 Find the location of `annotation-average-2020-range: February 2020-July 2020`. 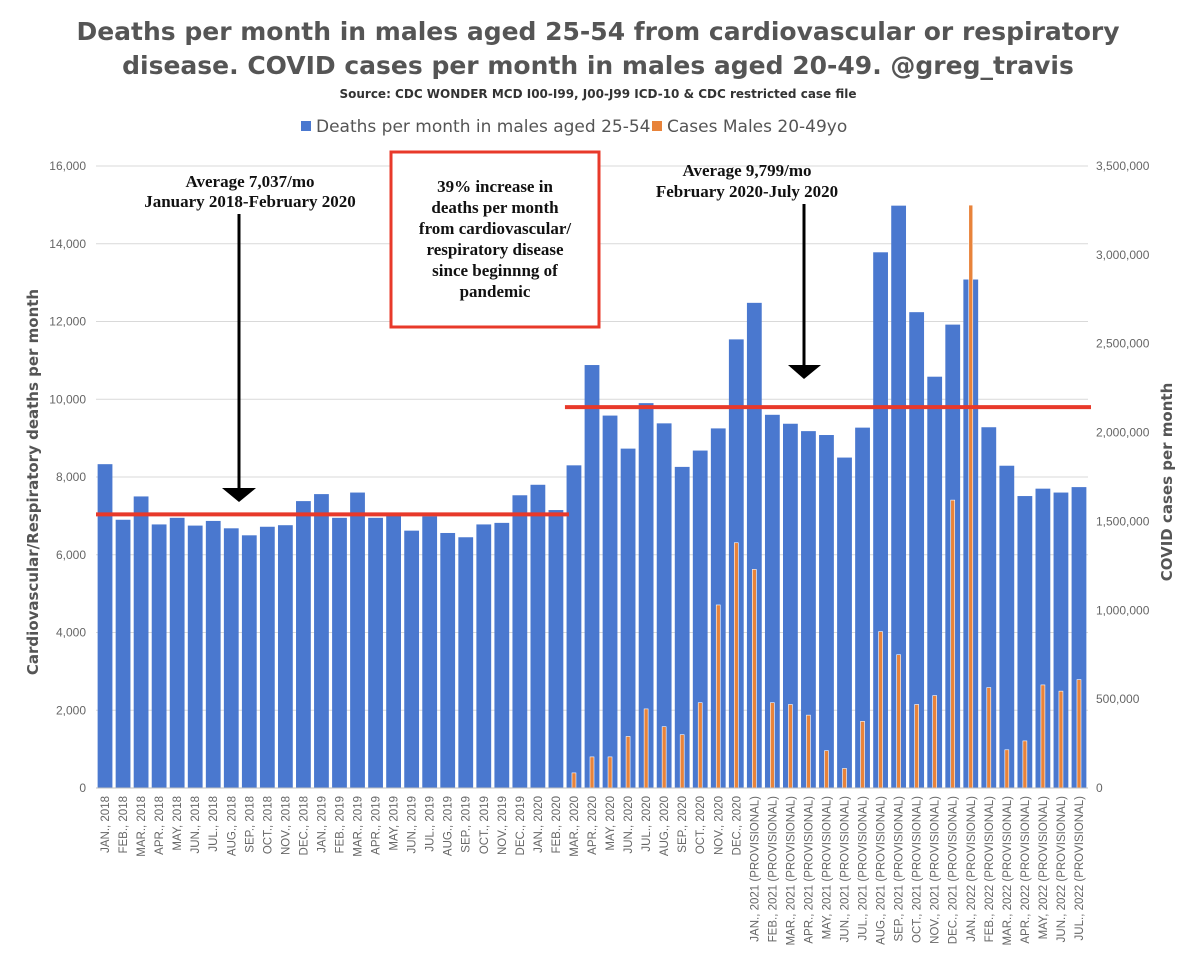

annotation-average-2020-range: February 2020-July 2020 is located at coordinates (747, 191).